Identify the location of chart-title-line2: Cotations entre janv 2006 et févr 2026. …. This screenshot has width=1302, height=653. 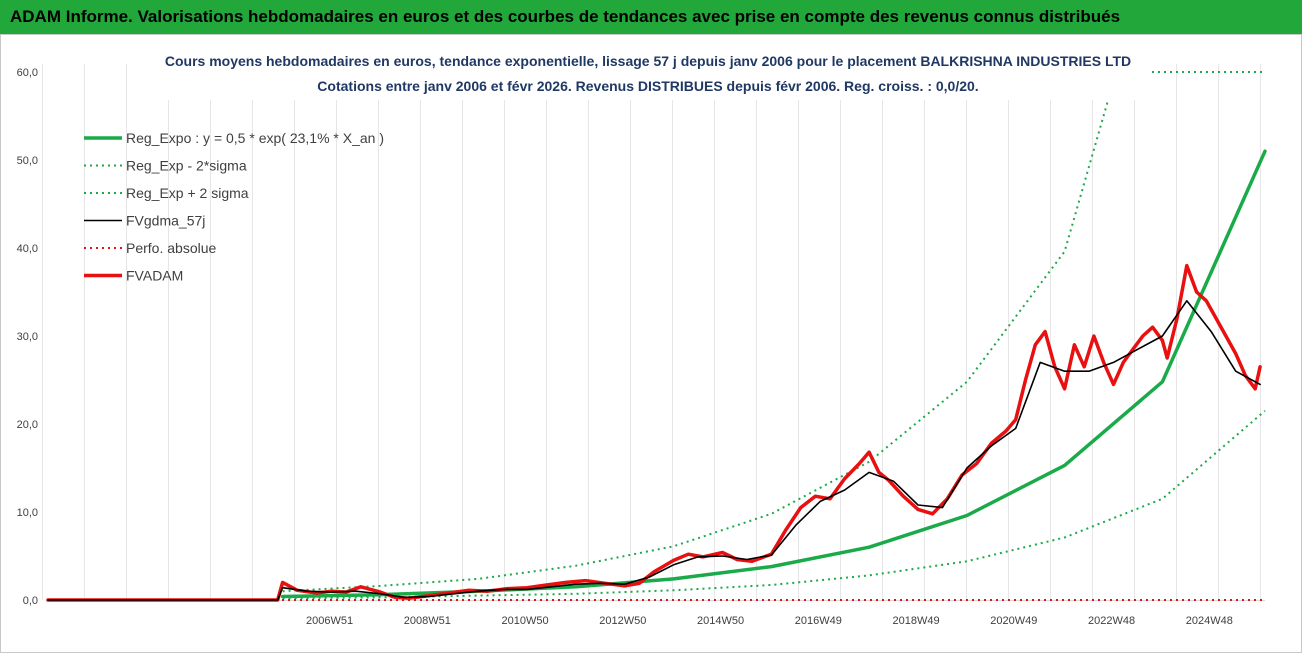
(647, 86).